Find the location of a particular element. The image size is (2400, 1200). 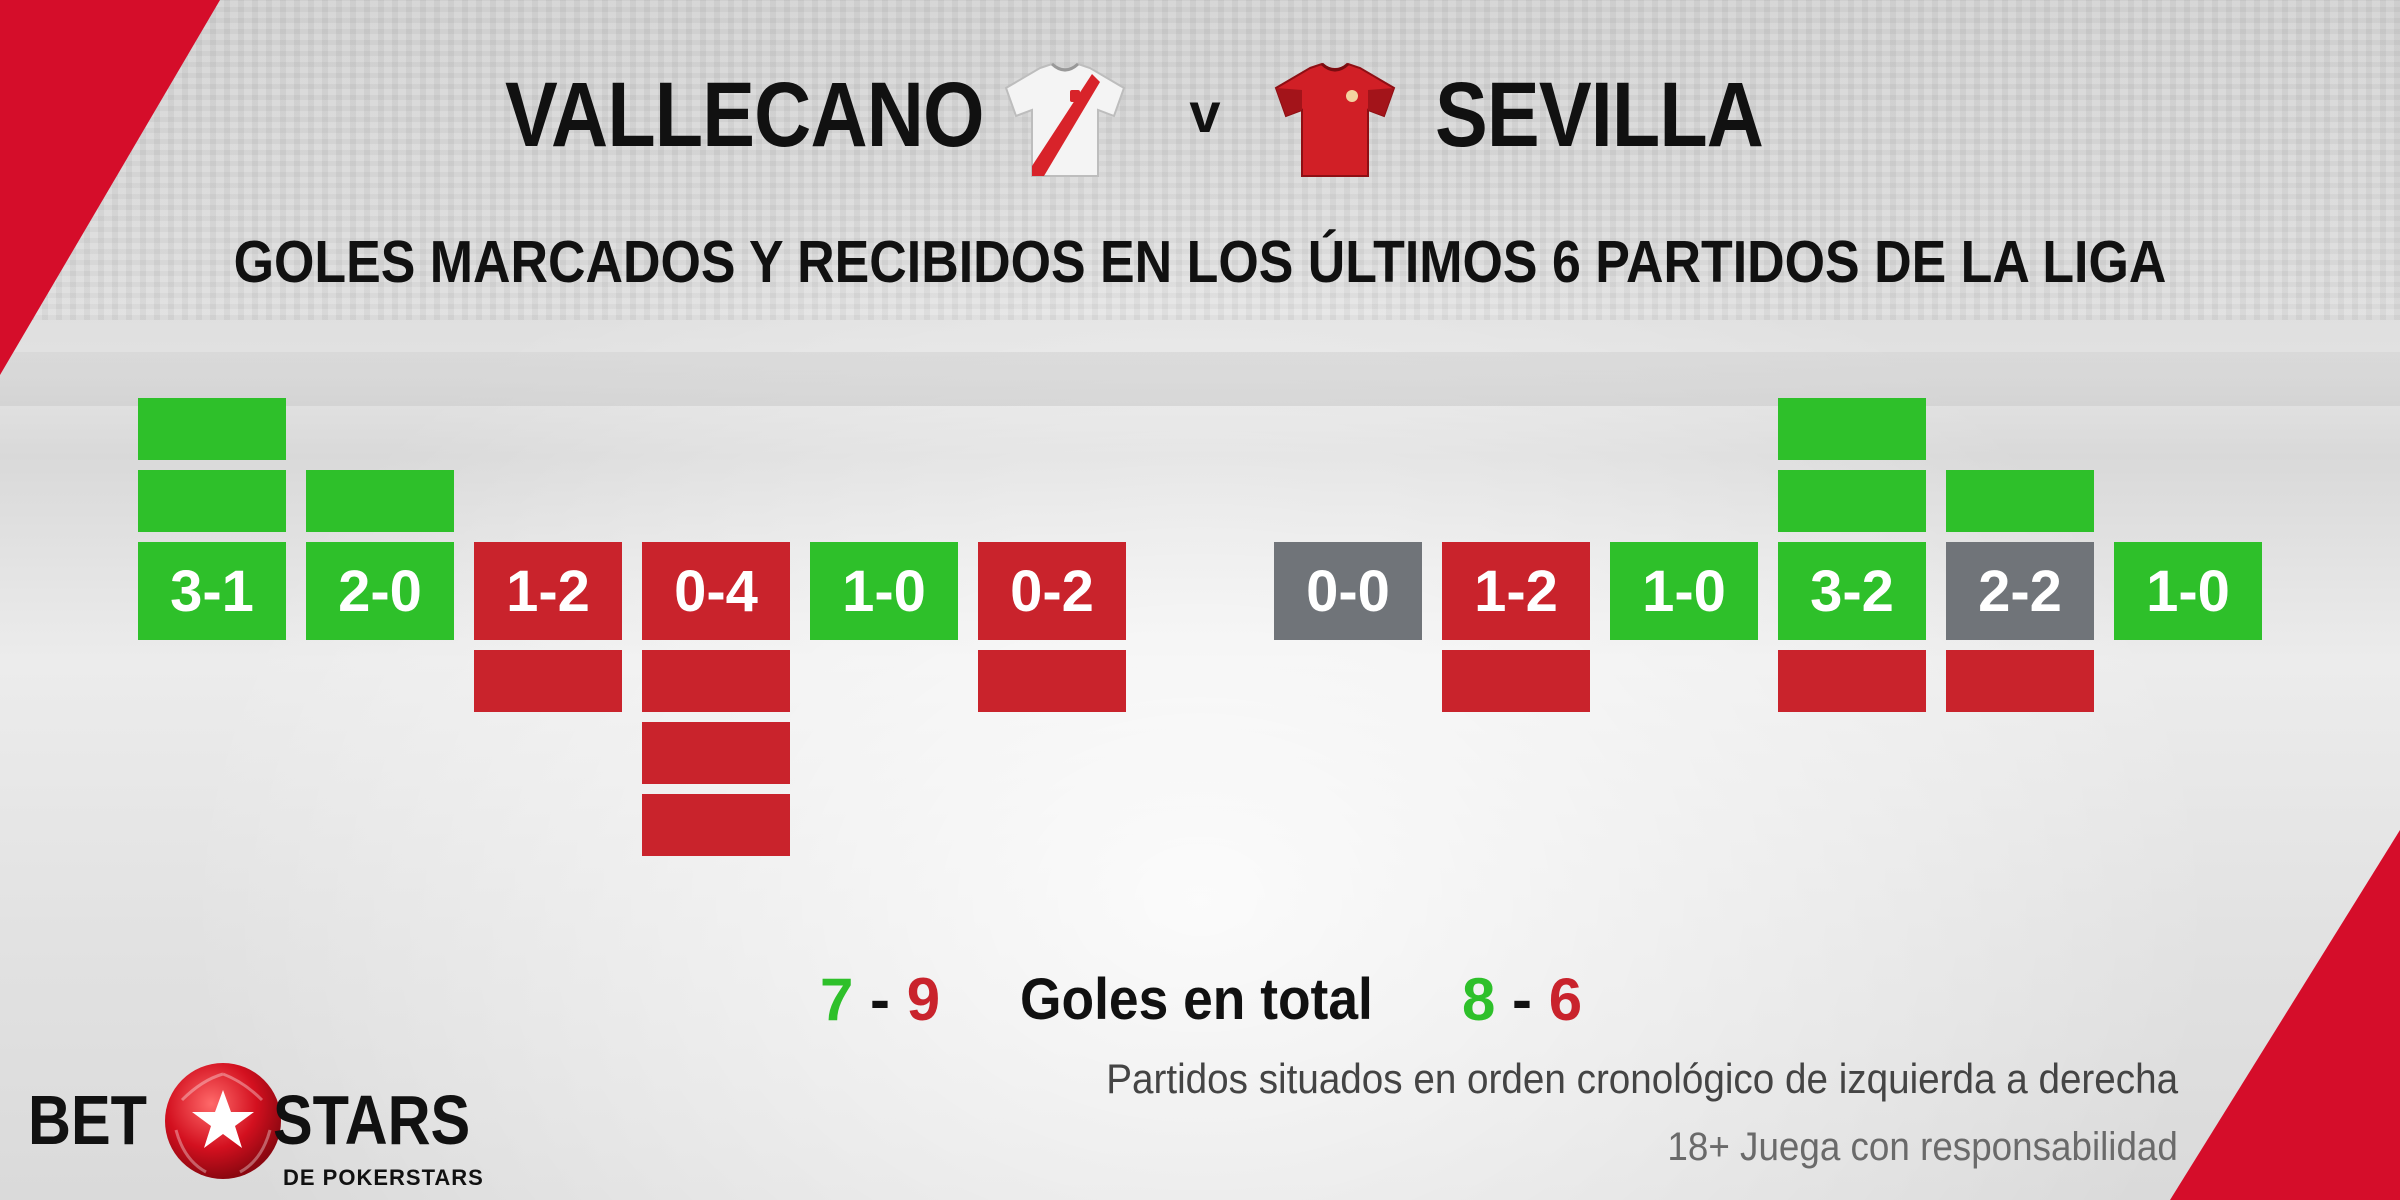

football-star-icon is located at coordinates (223, 1121).